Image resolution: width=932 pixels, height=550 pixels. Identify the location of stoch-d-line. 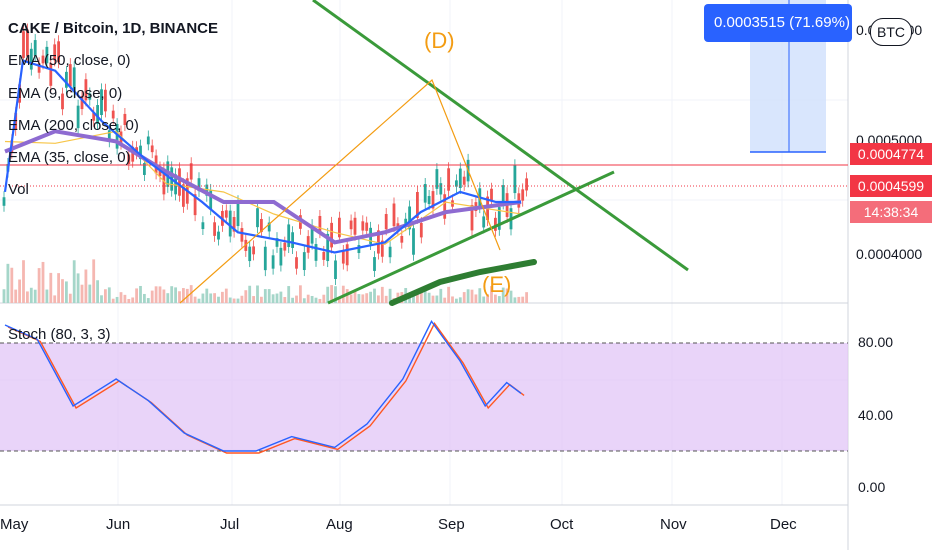
(266, 388).